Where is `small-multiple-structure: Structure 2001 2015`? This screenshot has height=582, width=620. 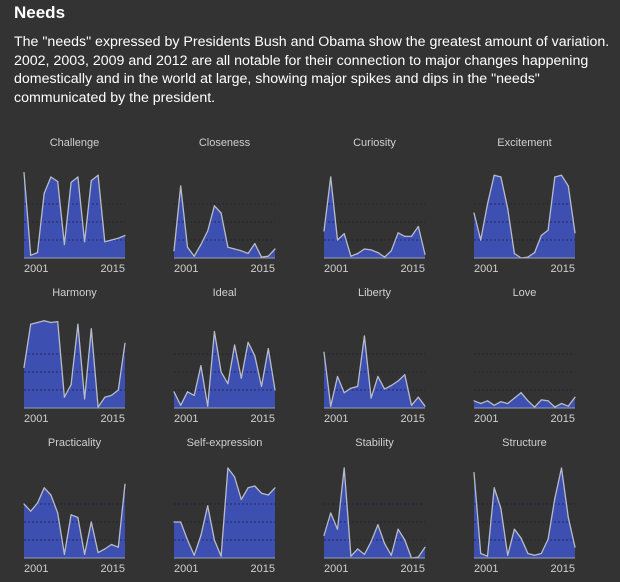 small-multiple-structure: Structure 2001 2015 is located at coordinates (524, 506).